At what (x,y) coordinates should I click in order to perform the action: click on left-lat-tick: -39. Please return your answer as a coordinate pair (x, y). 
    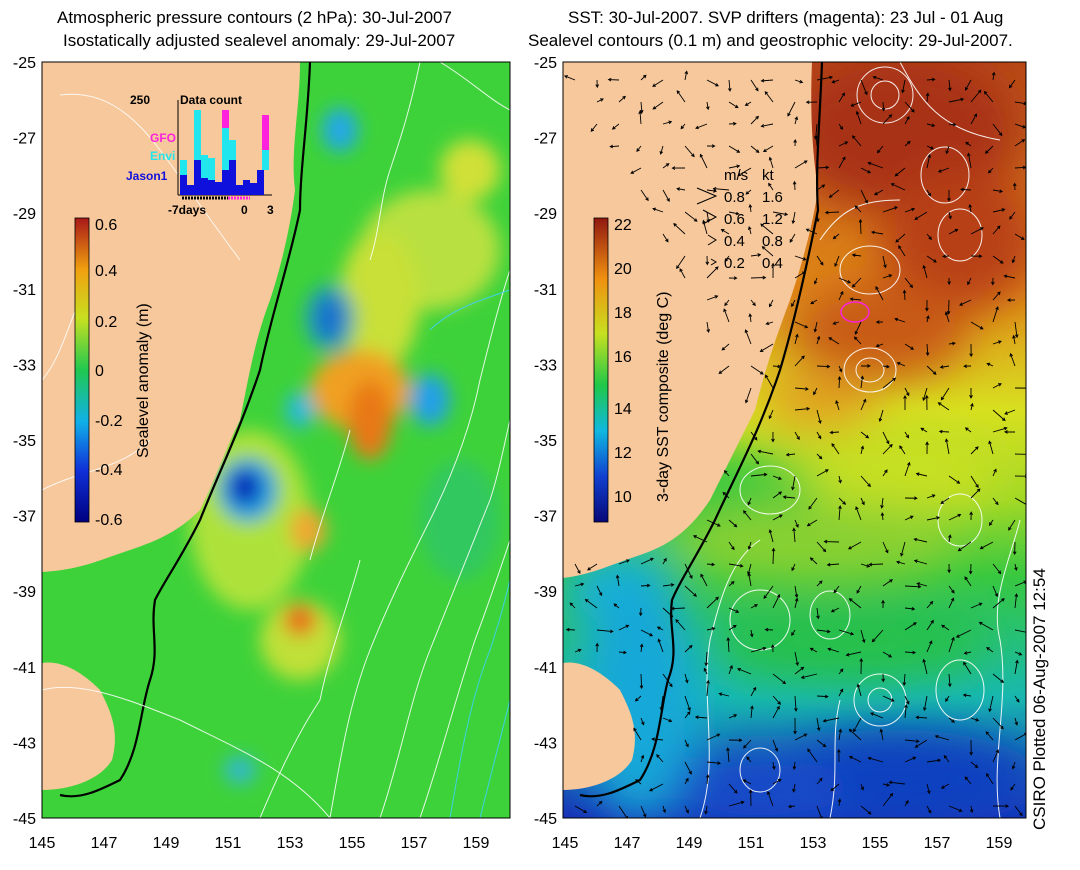
    Looking at the image, I should click on (24, 592).